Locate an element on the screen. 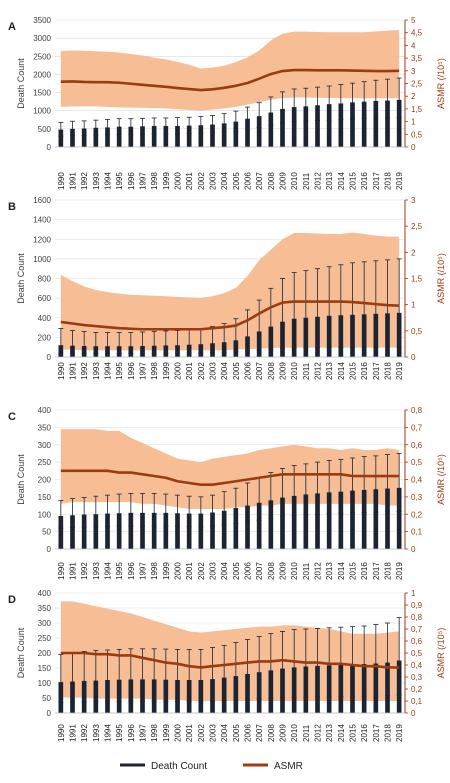  y-right-tick-label: 0,1 is located at coordinates (417, 701).